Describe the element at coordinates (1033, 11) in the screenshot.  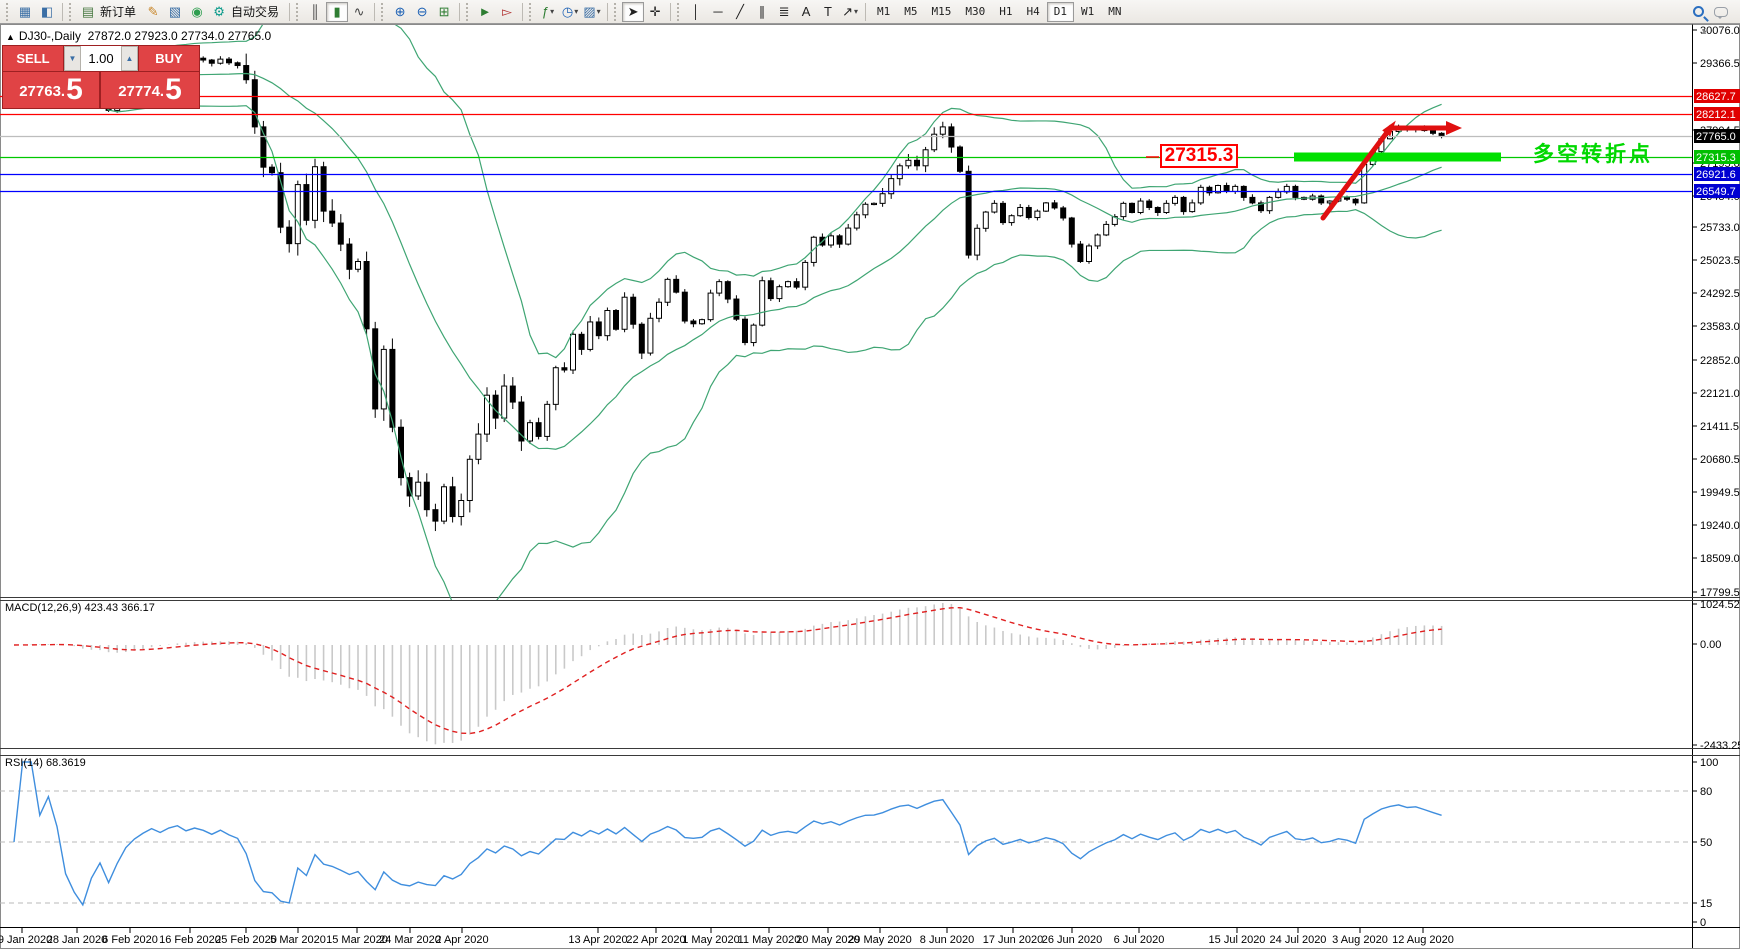
I see `timeframe-h4: H4` at that location.